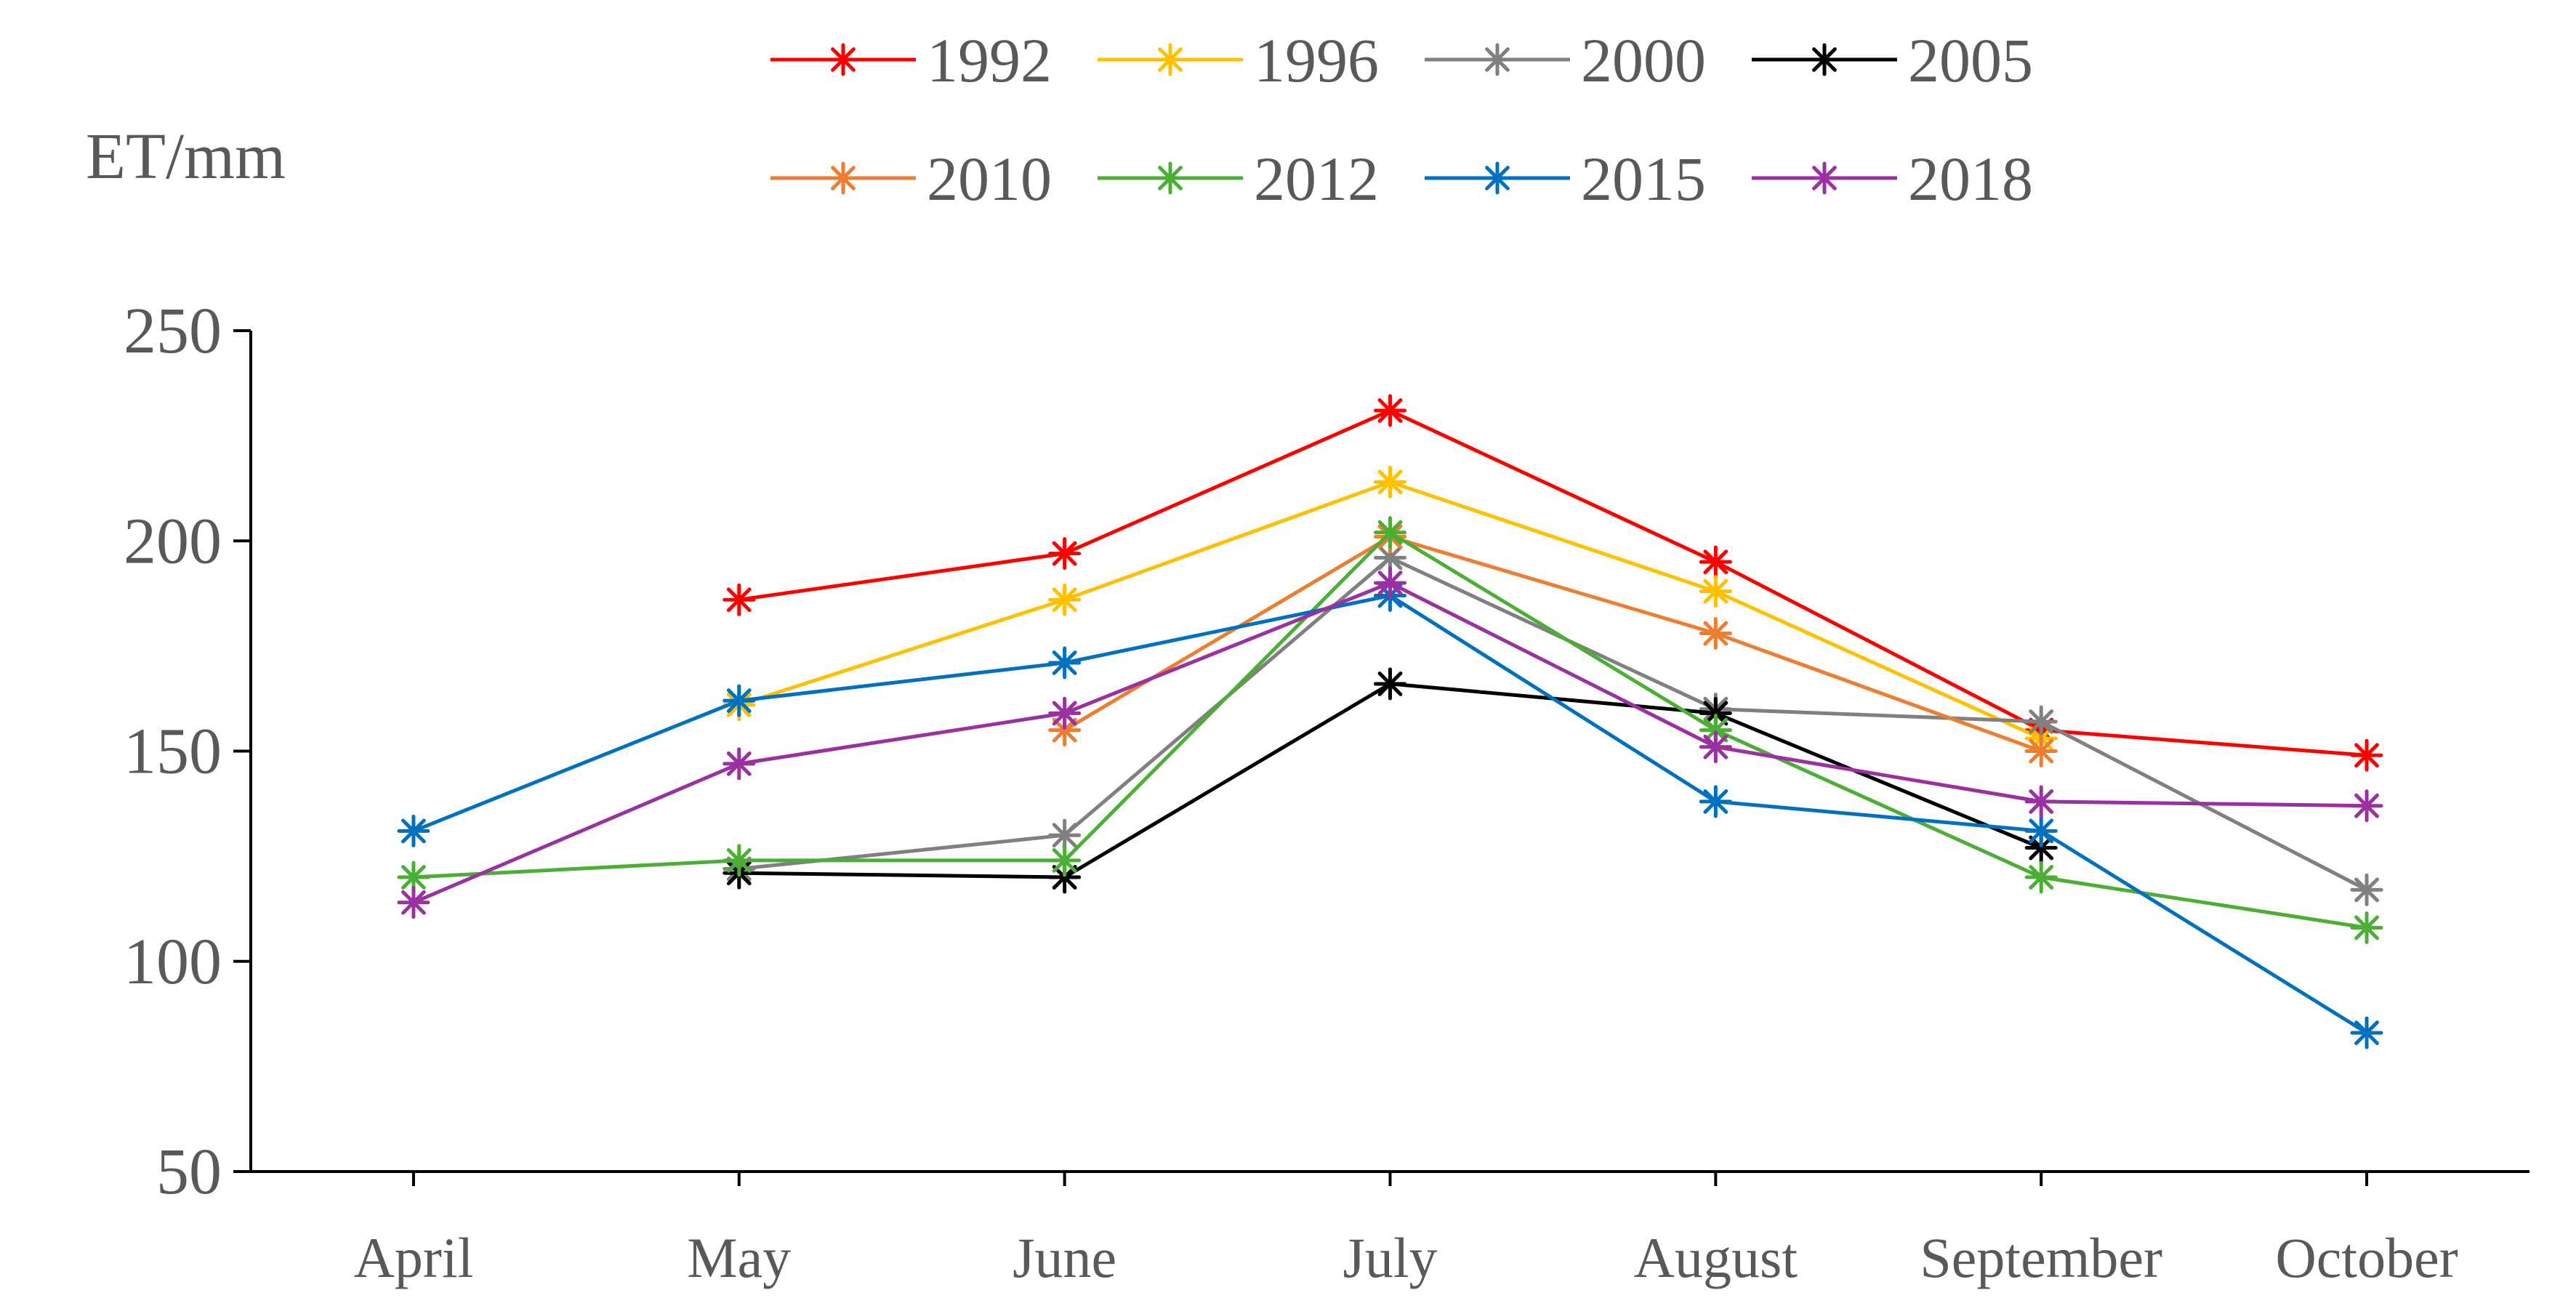 The width and height of the screenshot is (2576, 1314). Describe the element at coordinates (1390, 482) in the screenshot. I see `data-point-1996-July` at that location.